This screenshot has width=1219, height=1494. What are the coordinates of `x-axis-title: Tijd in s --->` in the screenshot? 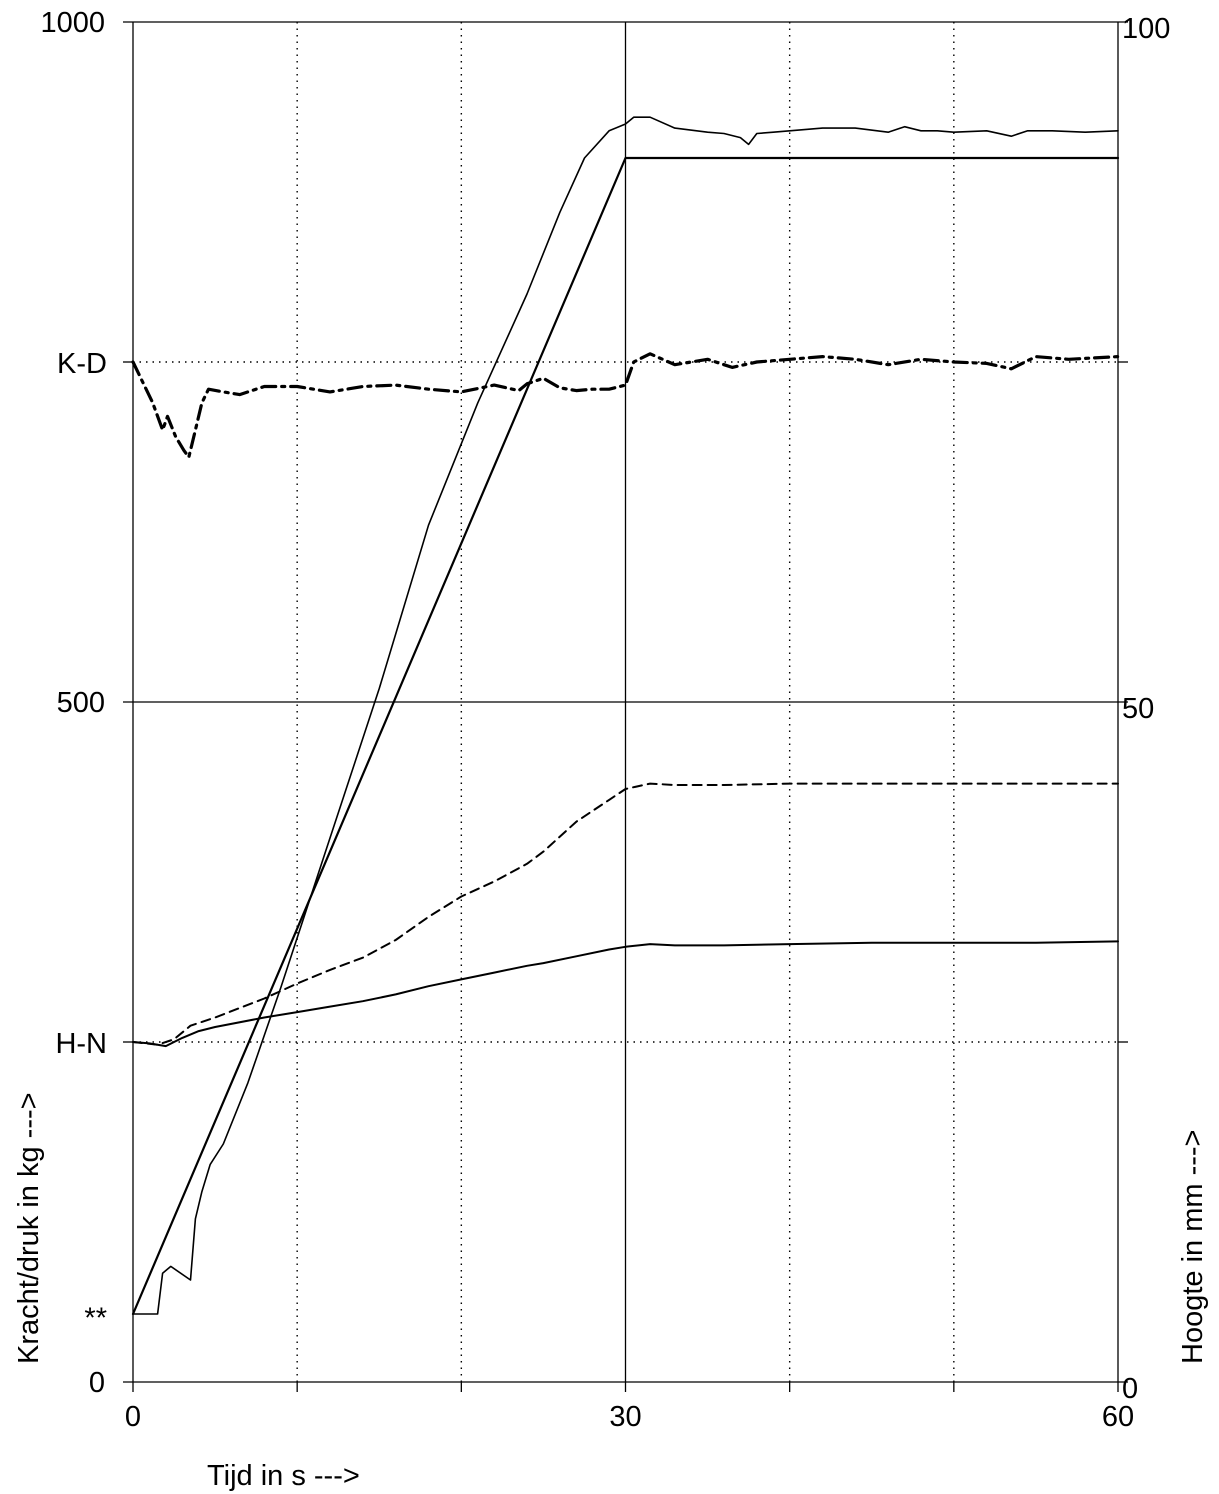 It's located at (283, 1476).